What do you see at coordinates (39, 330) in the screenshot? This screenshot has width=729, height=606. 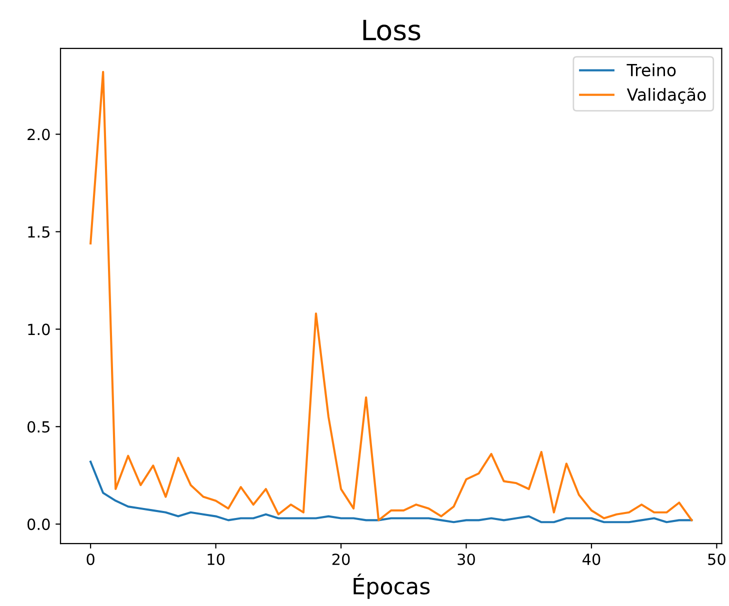 I see `y-tick-label: 1.0` at bounding box center [39, 330].